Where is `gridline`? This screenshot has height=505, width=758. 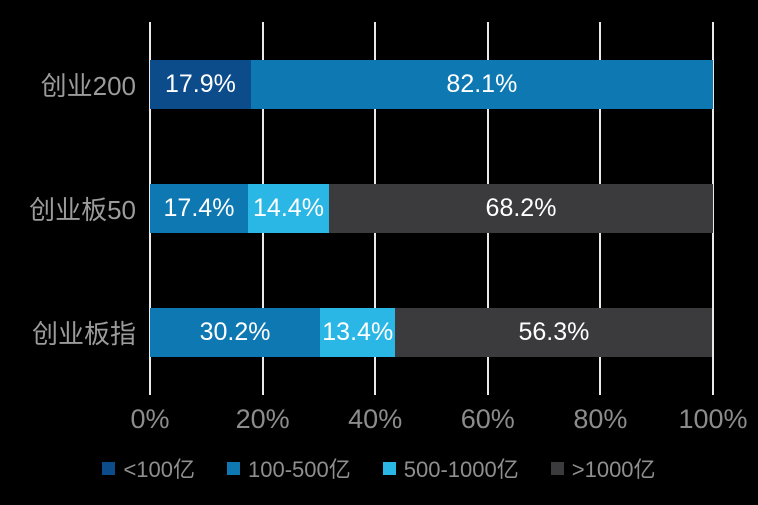
gridline is located at coordinates (713, 208).